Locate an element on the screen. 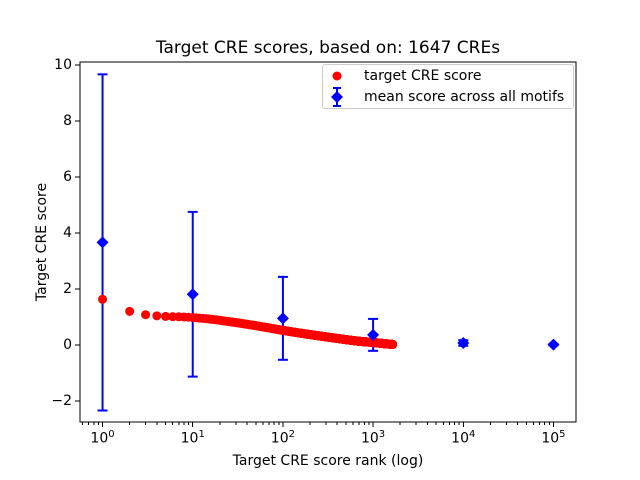 This screenshot has height=480, width=640. x-tick-label: 10² is located at coordinates (282, 438).